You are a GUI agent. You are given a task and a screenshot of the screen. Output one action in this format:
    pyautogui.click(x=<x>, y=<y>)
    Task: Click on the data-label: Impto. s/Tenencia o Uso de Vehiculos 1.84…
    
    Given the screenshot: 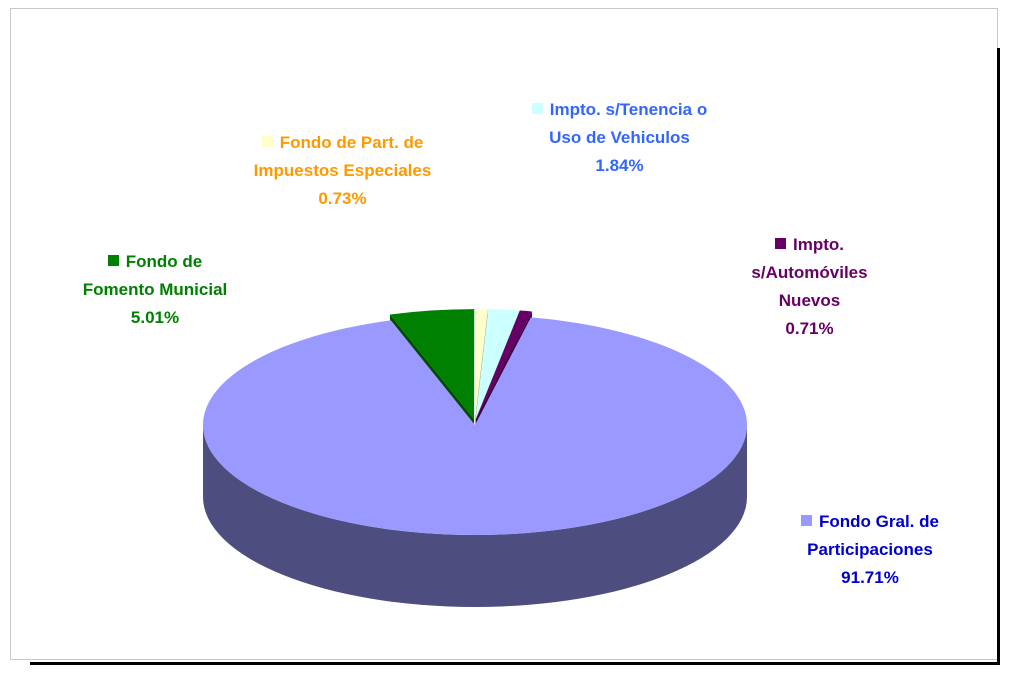 What is the action you would take?
    pyautogui.click(x=619, y=138)
    